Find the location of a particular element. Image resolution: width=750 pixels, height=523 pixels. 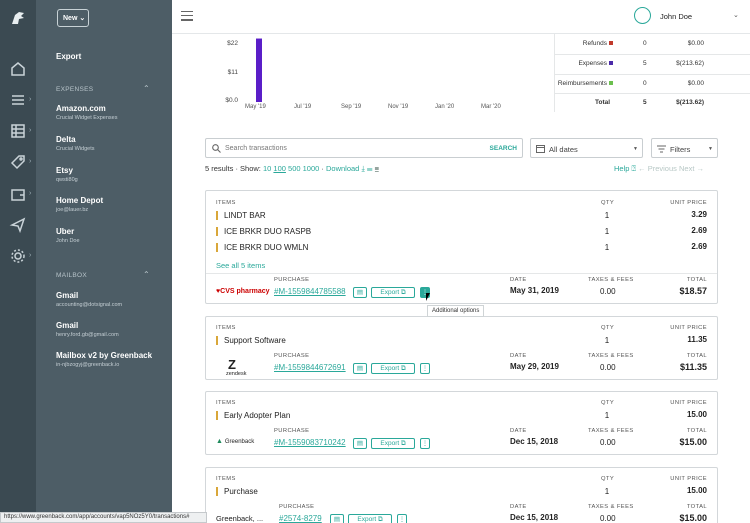

line-item-qty: 1 is located at coordinates (607, 231).